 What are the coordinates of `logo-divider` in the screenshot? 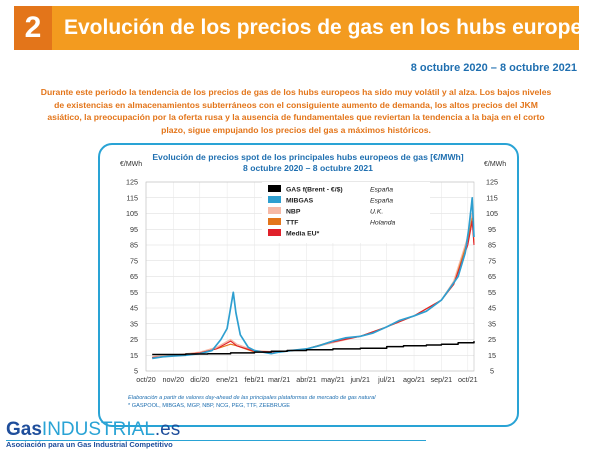 It's located at (216, 440).